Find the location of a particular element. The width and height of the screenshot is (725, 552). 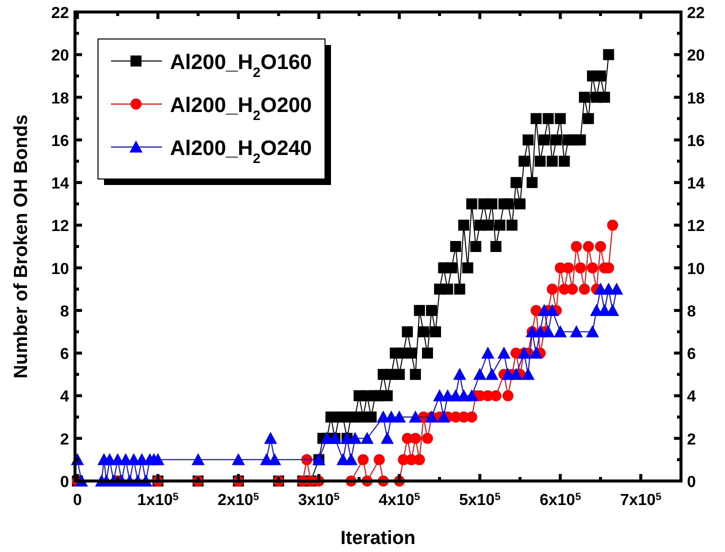

y2-tick-label: 8 is located at coordinates (691, 311).